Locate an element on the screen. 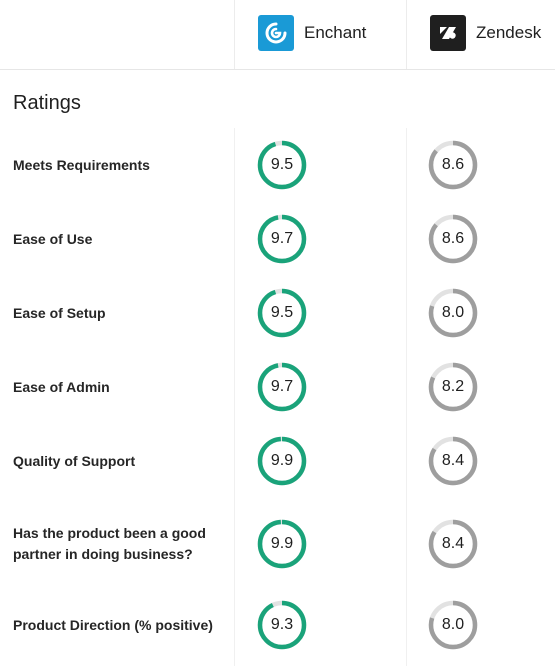  score-value: 9.3 is located at coordinates (282, 624).